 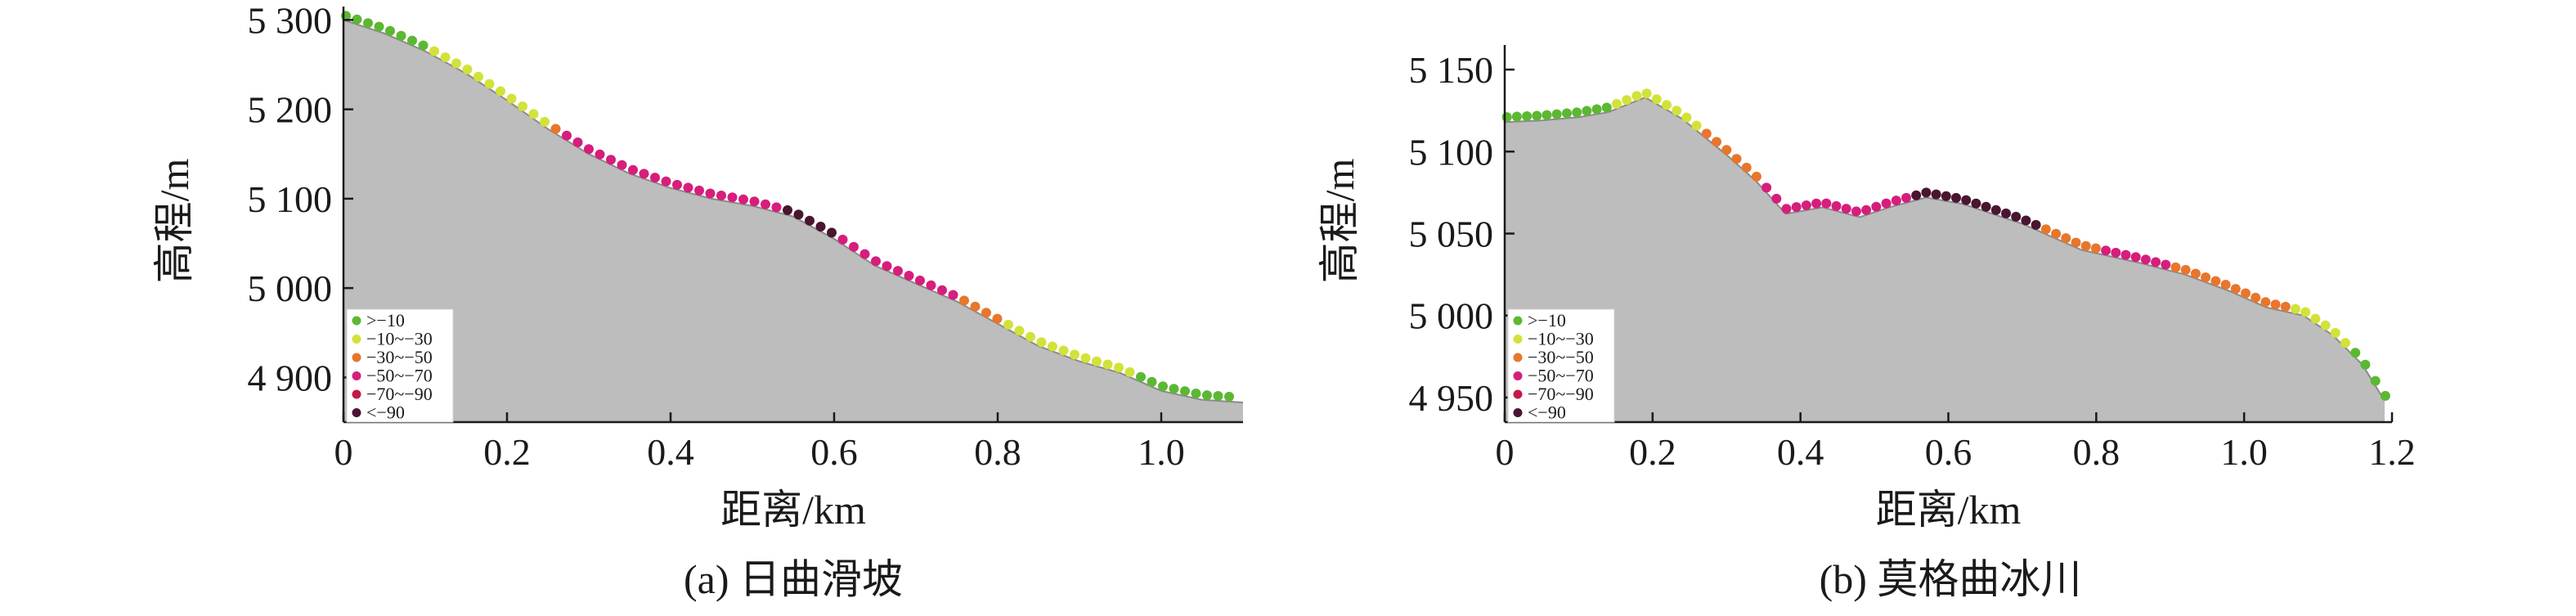 What do you see at coordinates (1451, 398) in the screenshot?
I see `y-tick-label: 4 950` at bounding box center [1451, 398].